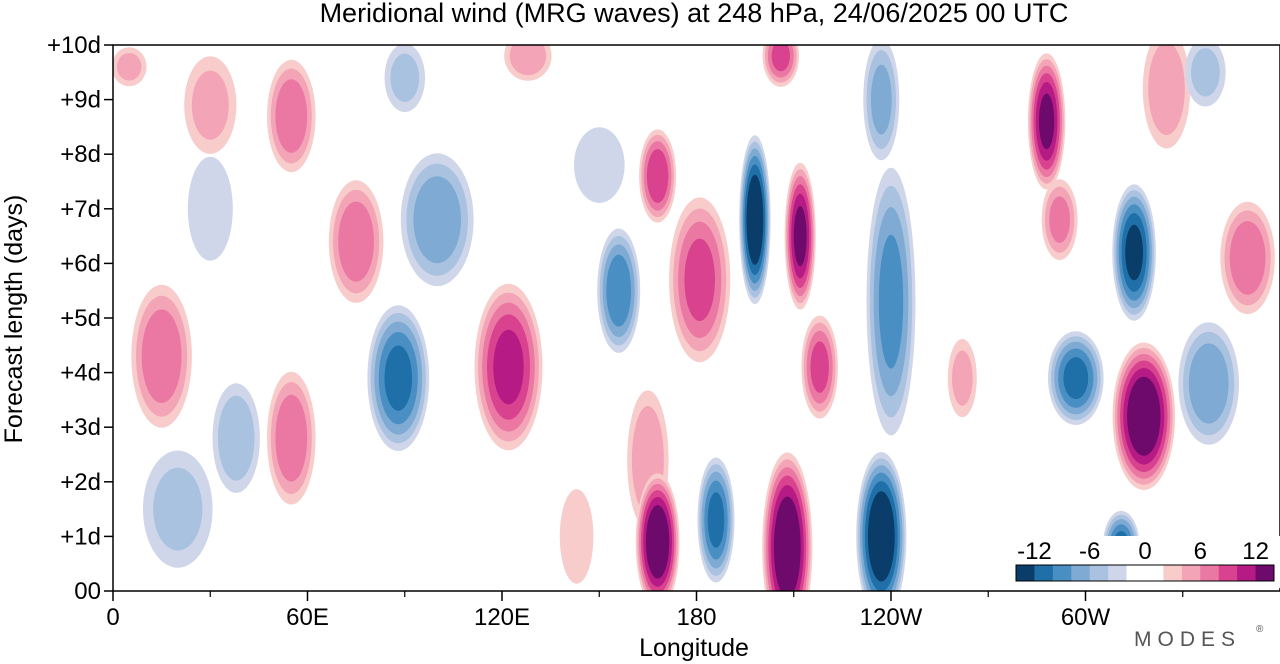 The width and height of the screenshot is (1280, 664). I want to click on y-tick-label: +10d, so click(74, 45).